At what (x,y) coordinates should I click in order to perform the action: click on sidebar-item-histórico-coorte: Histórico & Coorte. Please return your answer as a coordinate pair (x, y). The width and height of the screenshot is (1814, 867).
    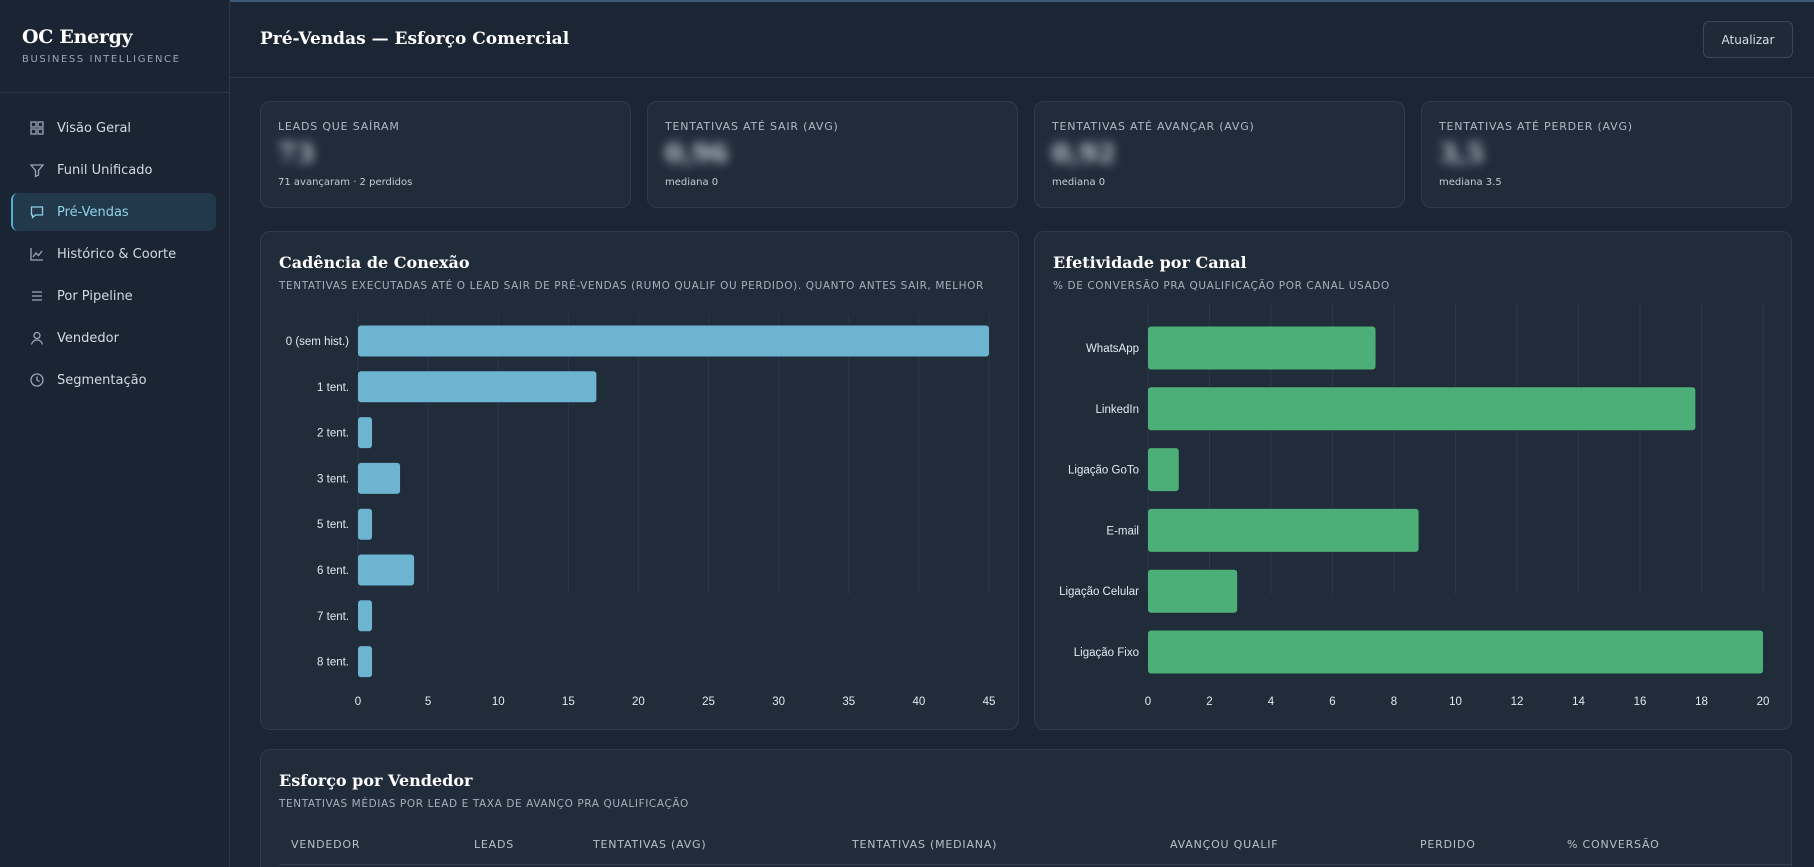
    Looking at the image, I should click on (113, 254).